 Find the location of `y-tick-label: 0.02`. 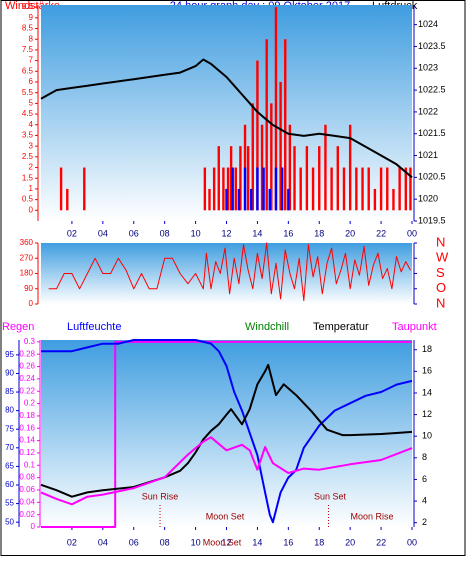

y-tick-label: 0.02 is located at coordinates (27, 514).